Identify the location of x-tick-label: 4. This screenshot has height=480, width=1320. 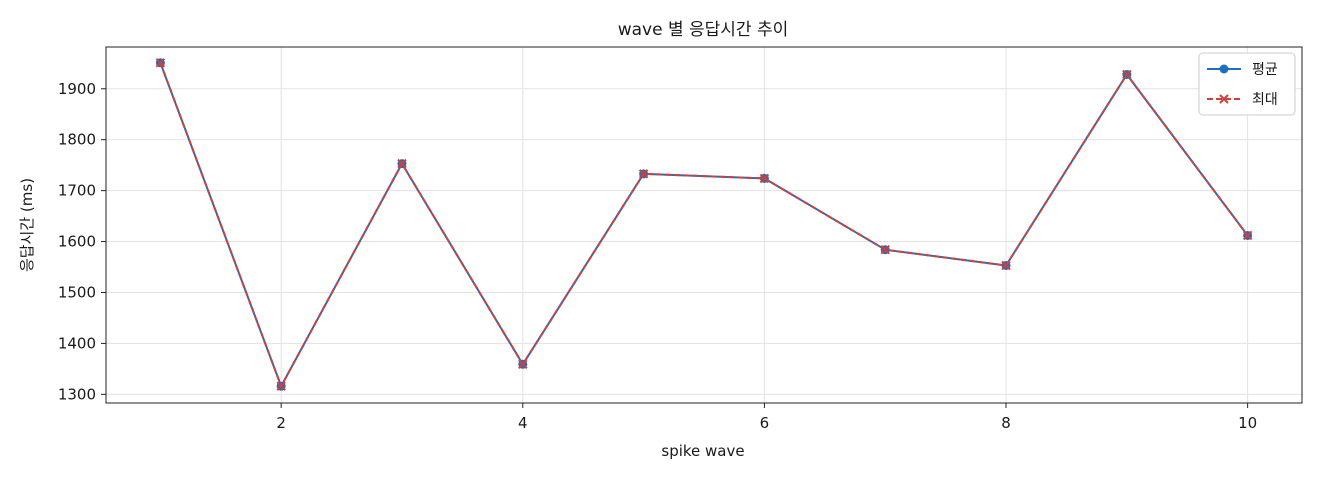
(523, 423).